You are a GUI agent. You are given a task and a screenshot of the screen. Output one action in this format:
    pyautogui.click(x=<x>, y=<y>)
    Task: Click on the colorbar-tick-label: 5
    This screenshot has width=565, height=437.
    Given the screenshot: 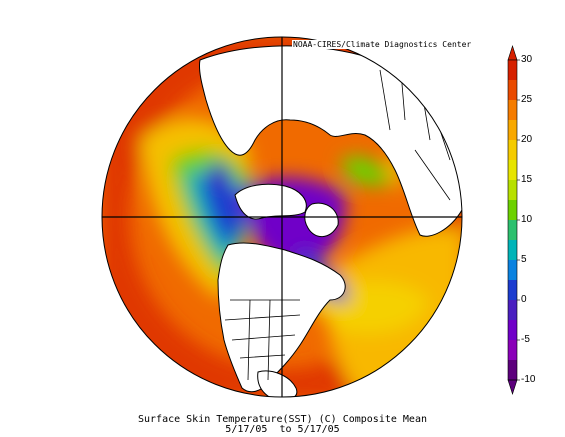 What is the action you would take?
    pyautogui.click(x=524, y=259)
    